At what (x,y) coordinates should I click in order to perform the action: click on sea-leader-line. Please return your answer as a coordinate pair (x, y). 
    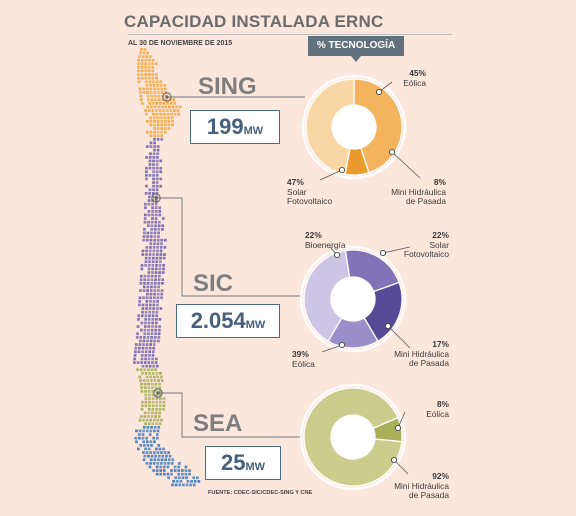
    Looking at the image, I should click on (401, 467).